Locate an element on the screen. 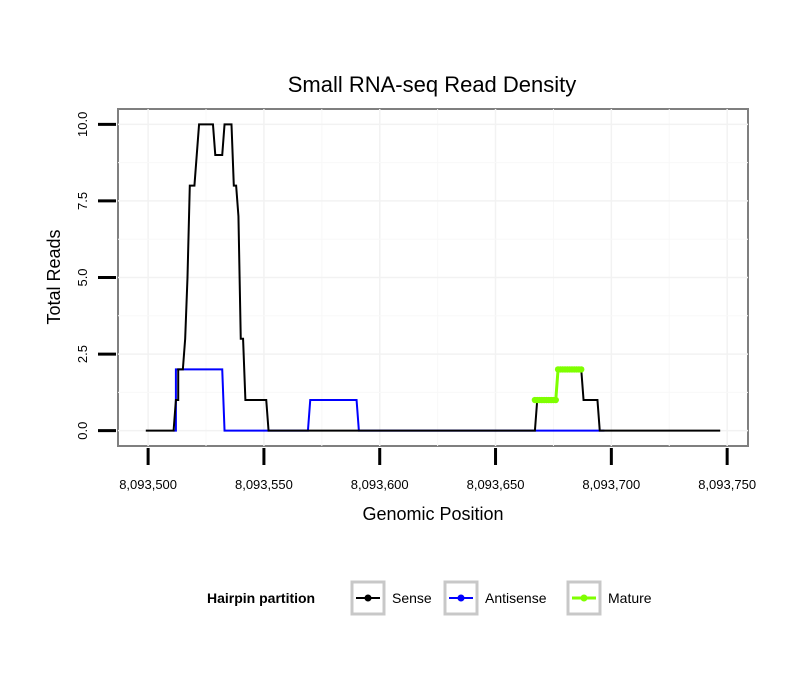 This screenshot has height=690, width=810. legend-item-antisense: Antisense is located at coordinates (495, 598).